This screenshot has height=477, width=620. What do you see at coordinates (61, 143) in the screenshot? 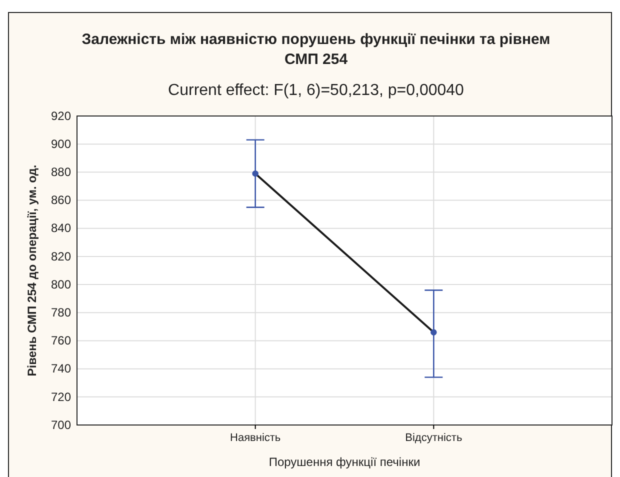
I see `y-tick-label: 900` at bounding box center [61, 143].